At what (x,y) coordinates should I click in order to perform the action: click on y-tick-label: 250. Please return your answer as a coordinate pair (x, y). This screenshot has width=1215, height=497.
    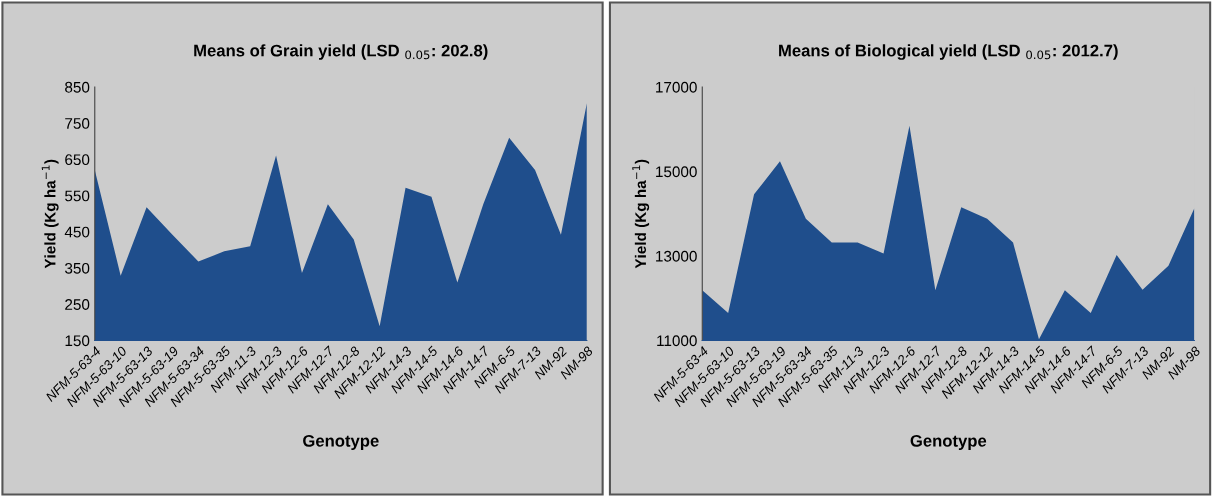
    Looking at the image, I should click on (77, 304).